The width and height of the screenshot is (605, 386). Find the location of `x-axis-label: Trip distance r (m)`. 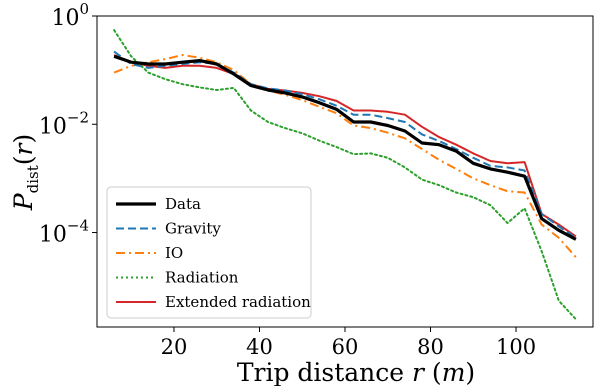

x-axis-label: Trip distance r (m) is located at coordinates (356, 372).